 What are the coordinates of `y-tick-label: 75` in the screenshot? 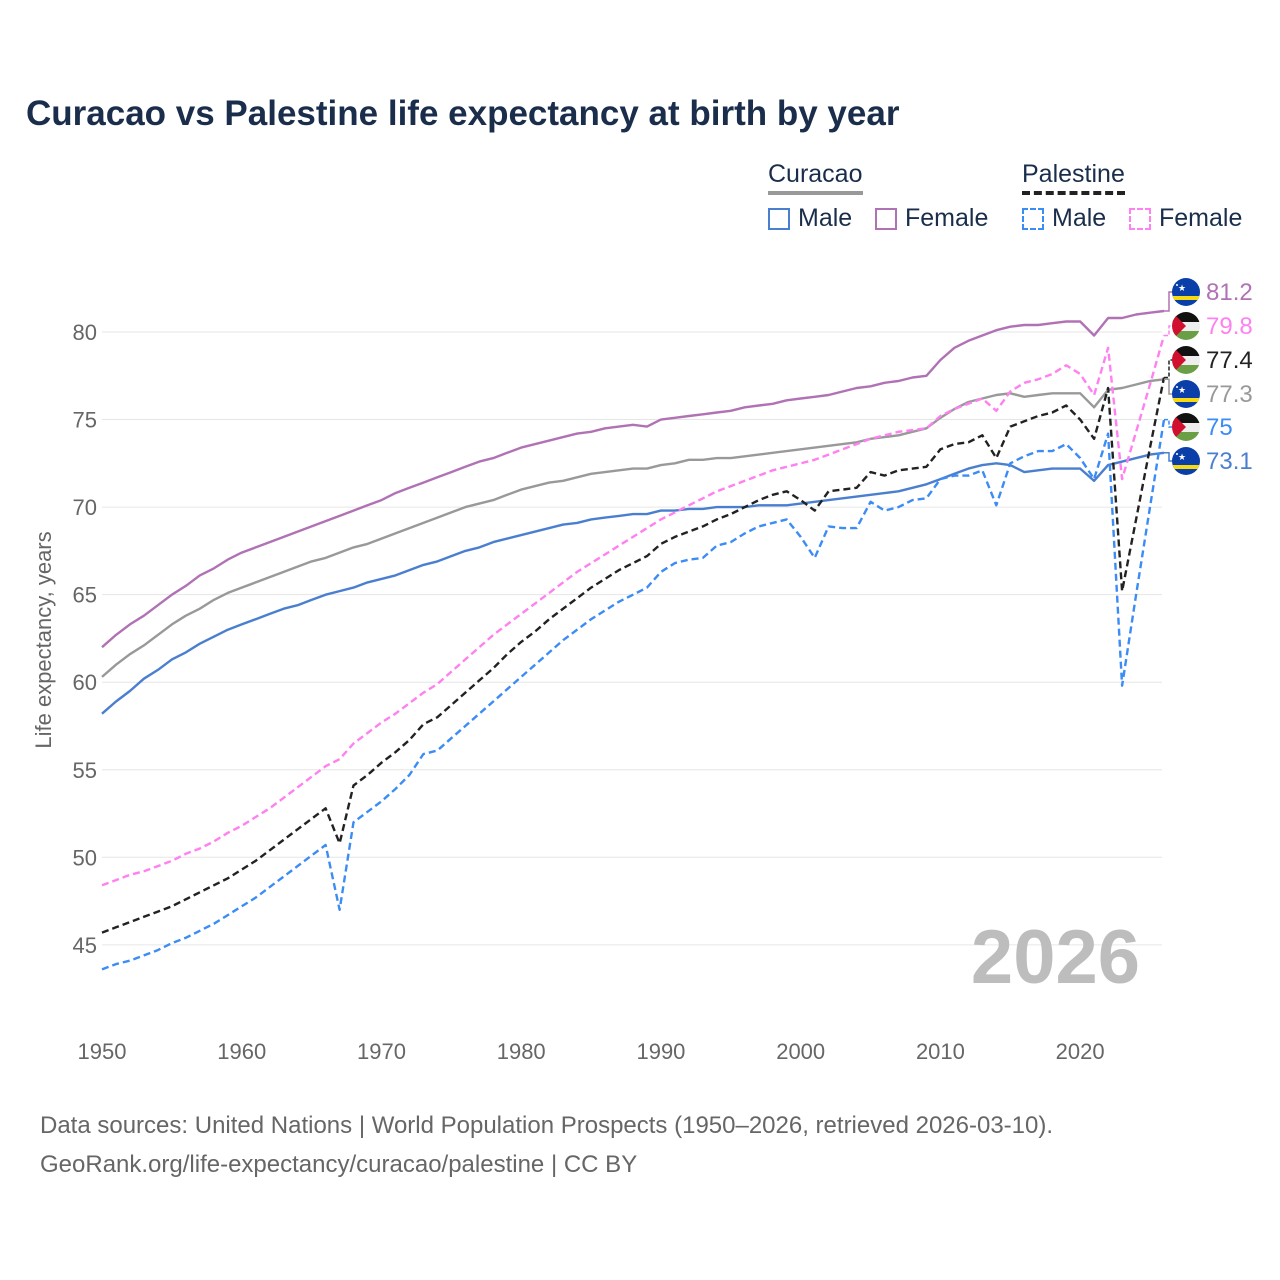 It's located at (85, 420).